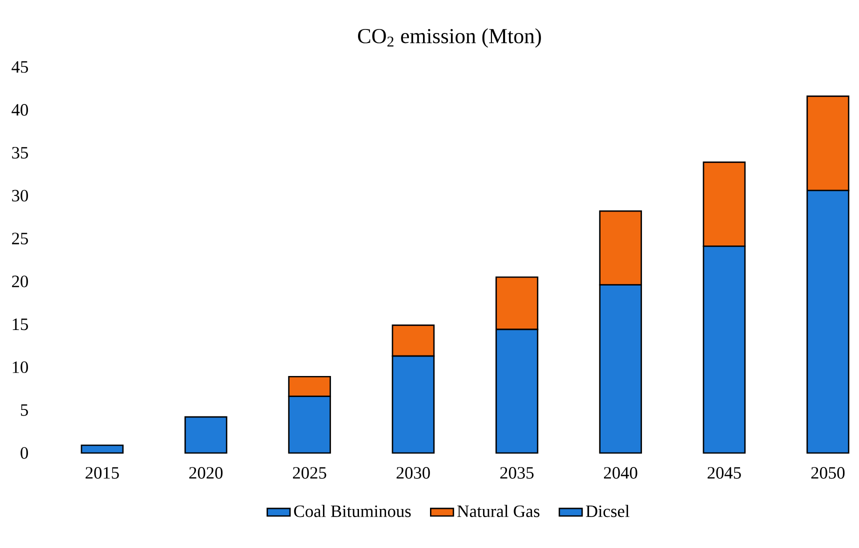 The height and width of the screenshot is (548, 859). Describe the element at coordinates (449, 38) in the screenshot. I see `chart-title: CO$_{2}$ emission (Mton)` at that location.